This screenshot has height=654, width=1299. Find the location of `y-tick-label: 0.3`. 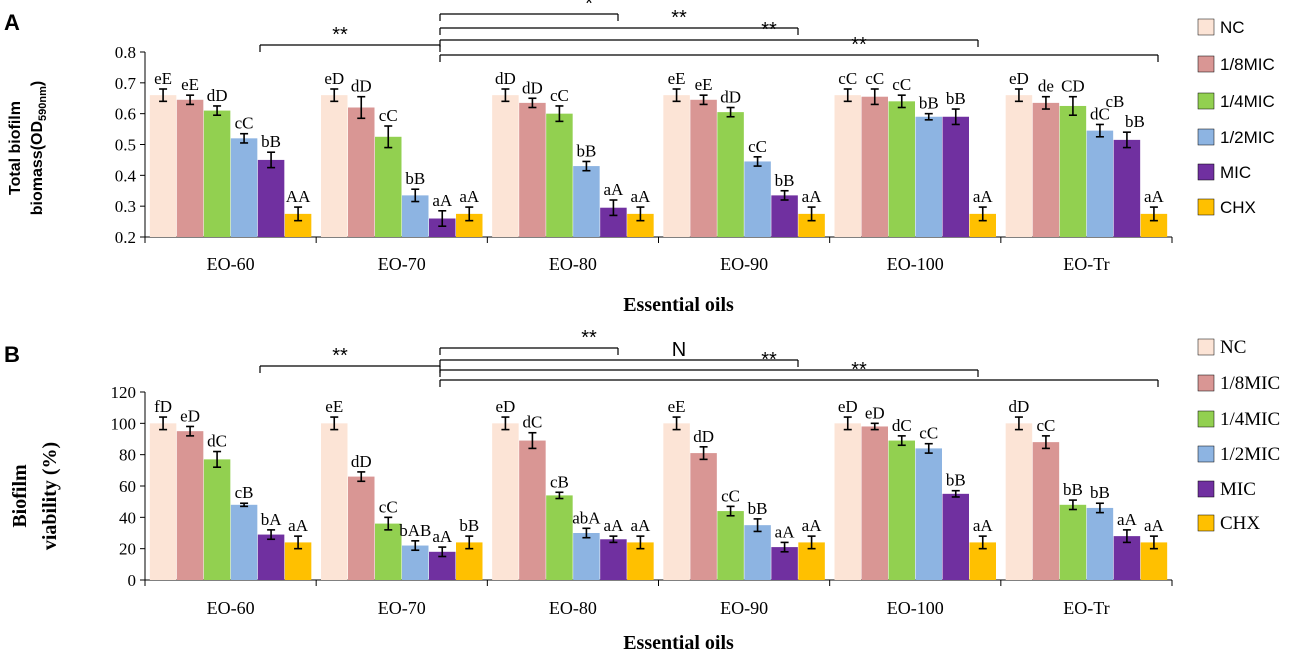

y-tick-label: 0.3 is located at coordinates (125, 206).